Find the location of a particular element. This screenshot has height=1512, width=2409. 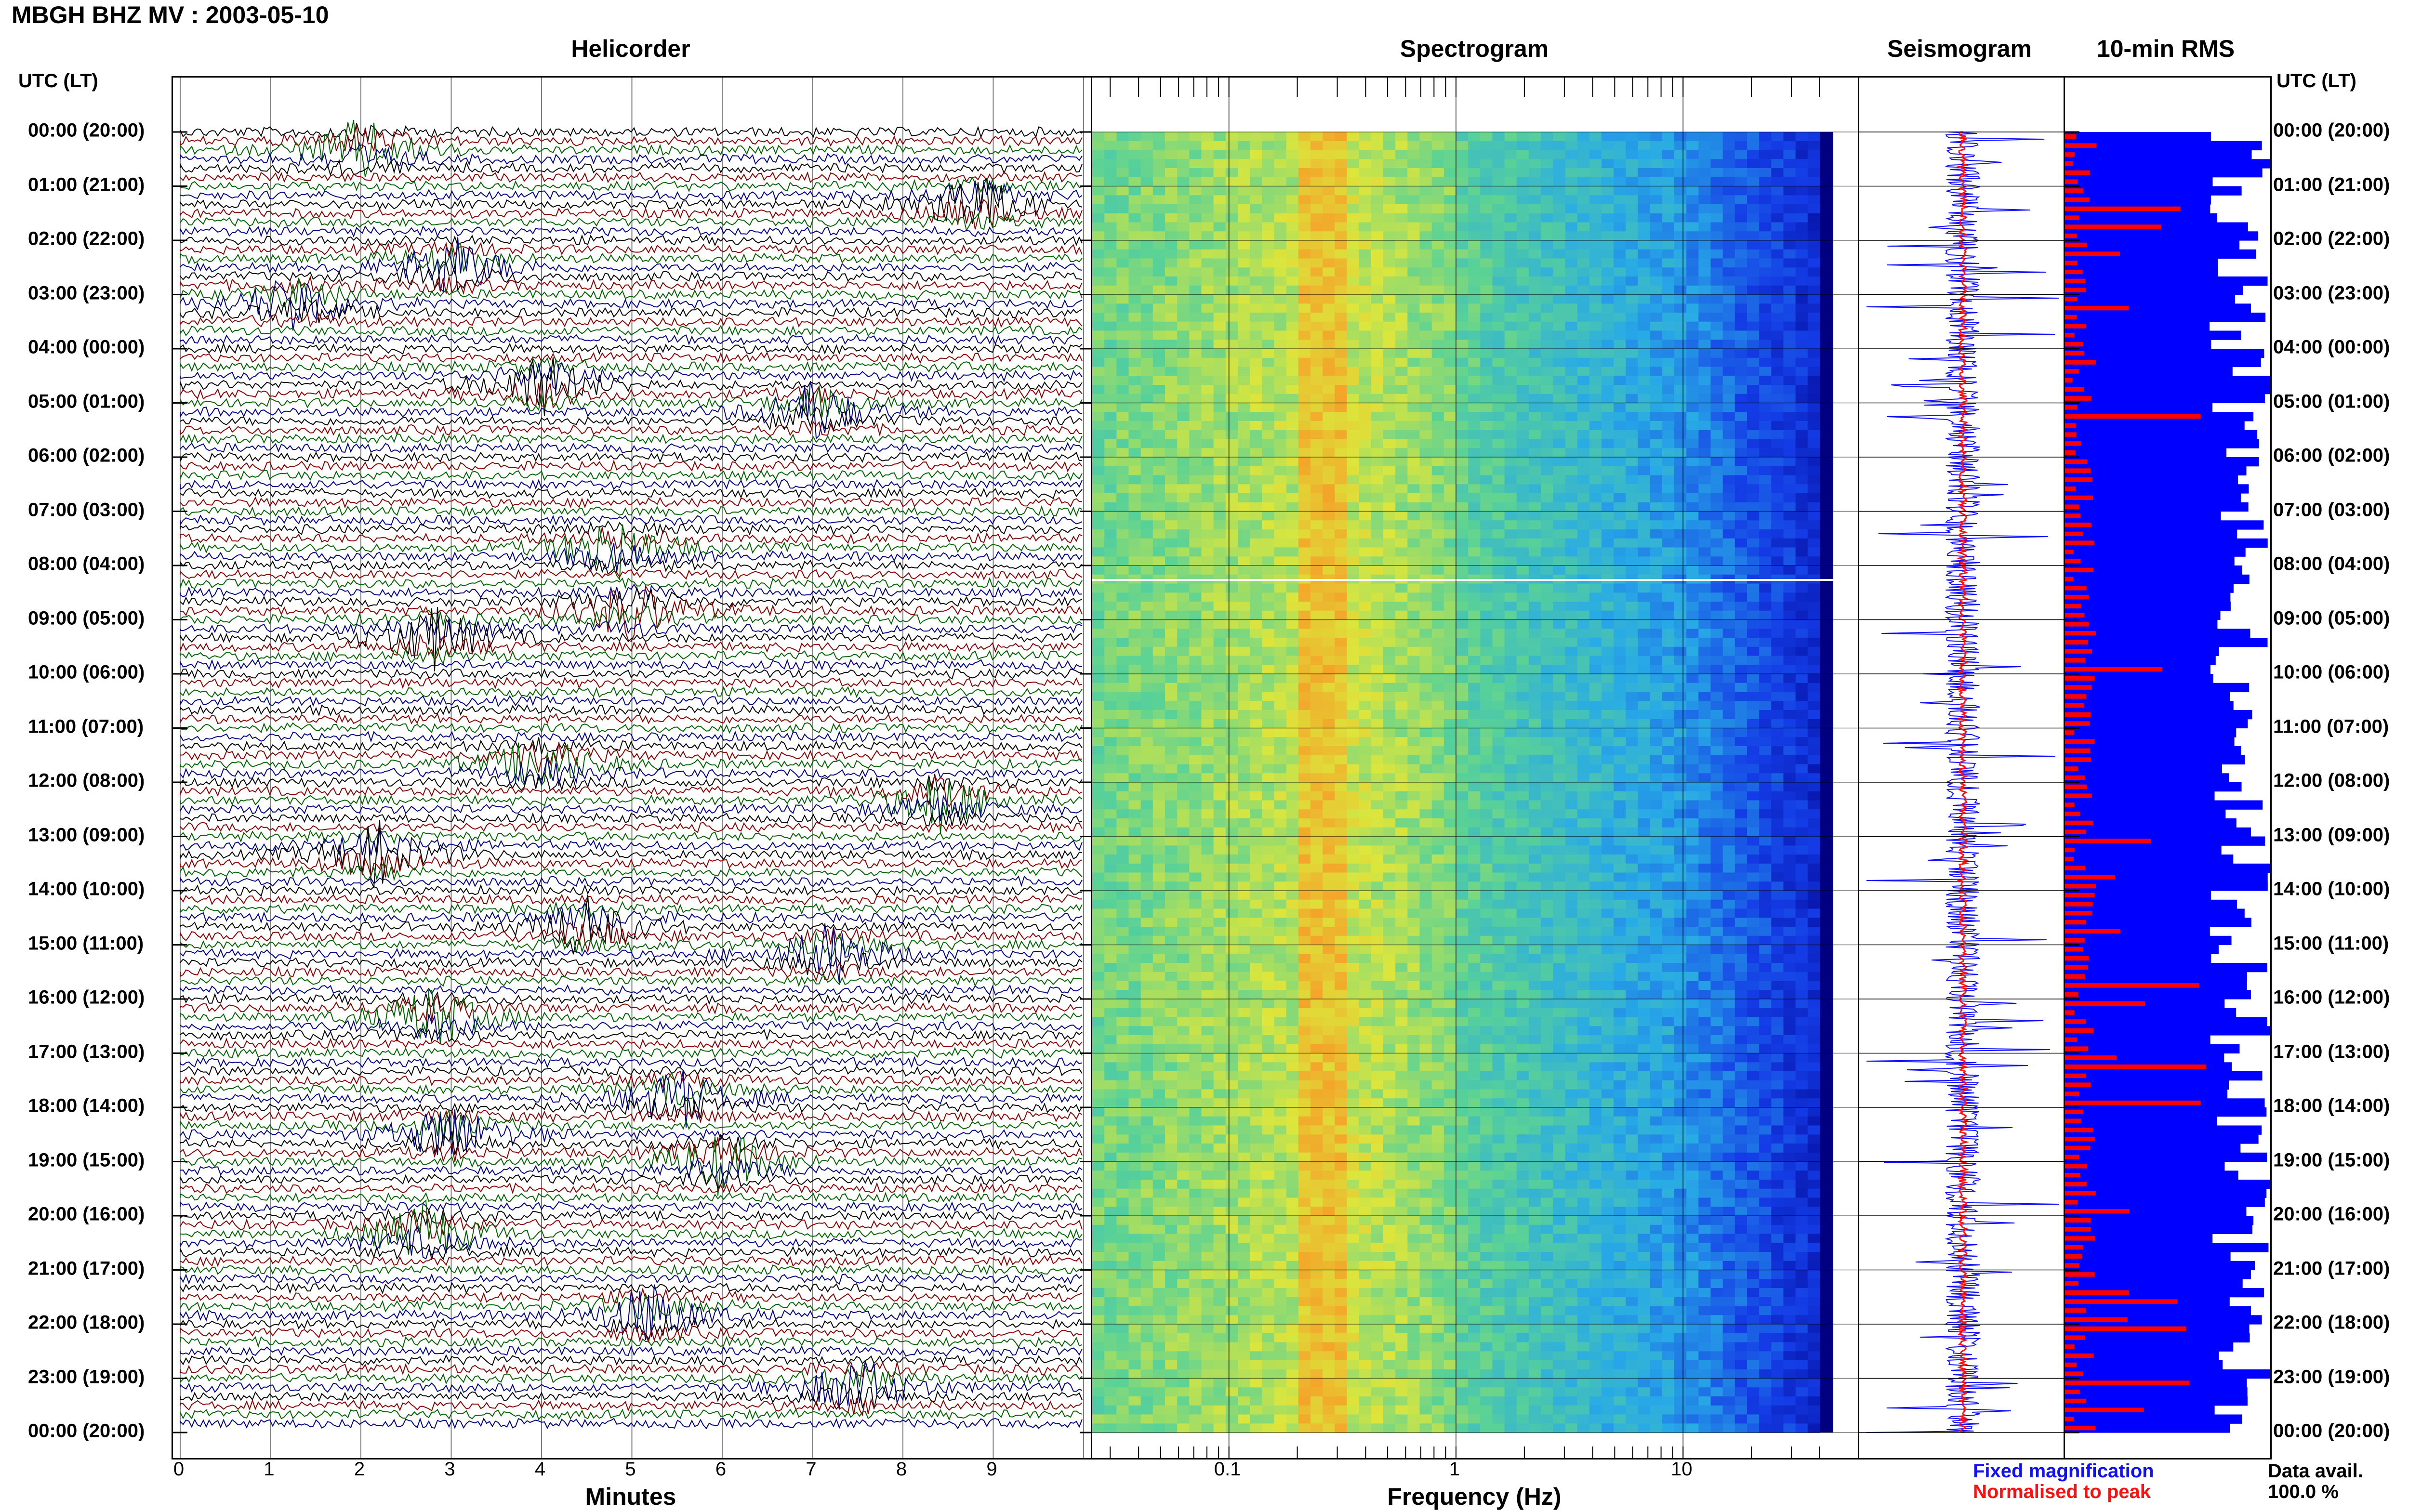

time-label-left: 13:00 (09:00) is located at coordinates (86, 834).